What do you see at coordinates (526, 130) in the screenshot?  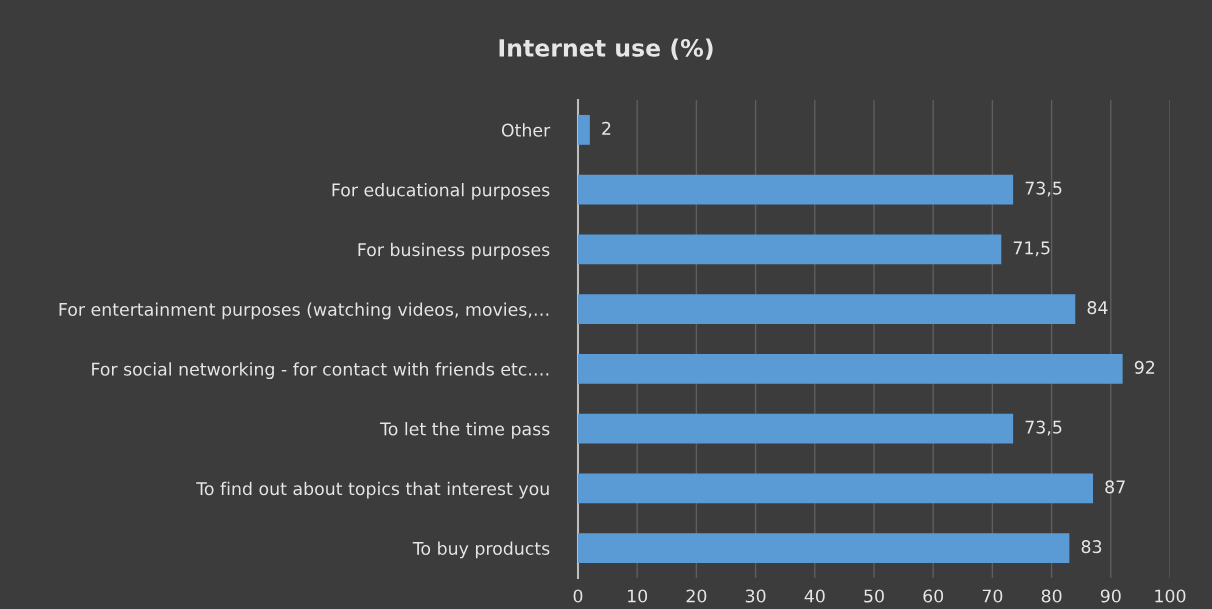 I see `y-tick-label: Other` at bounding box center [526, 130].